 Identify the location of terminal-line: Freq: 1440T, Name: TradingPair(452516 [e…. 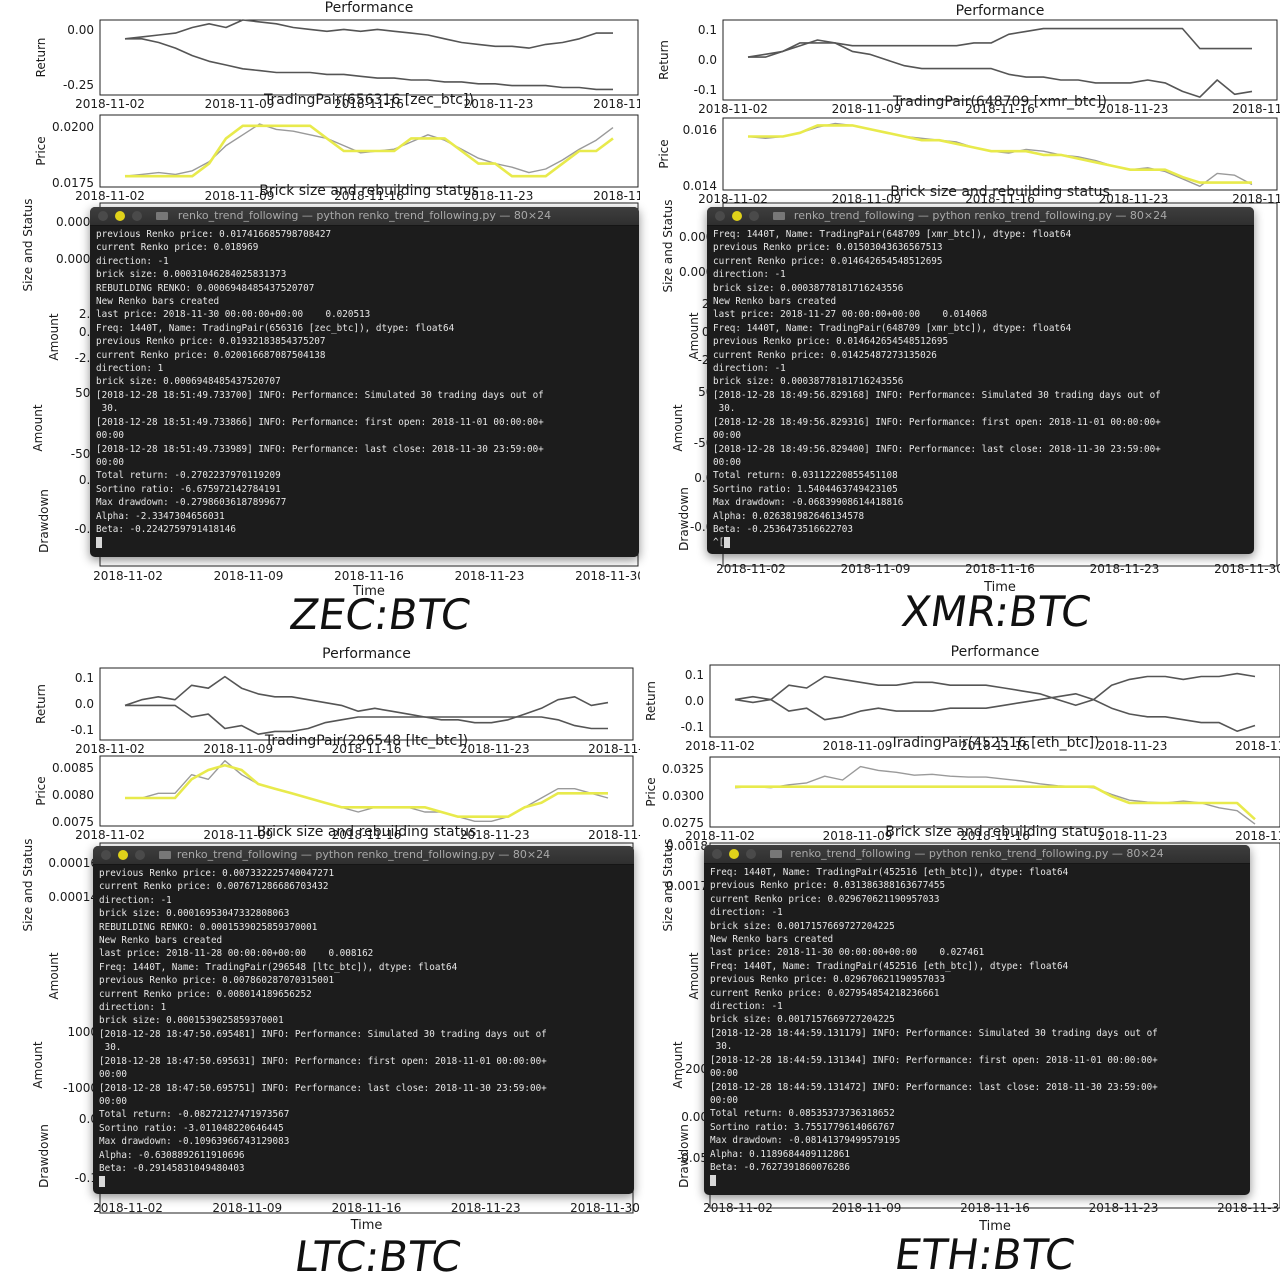
(889, 872).